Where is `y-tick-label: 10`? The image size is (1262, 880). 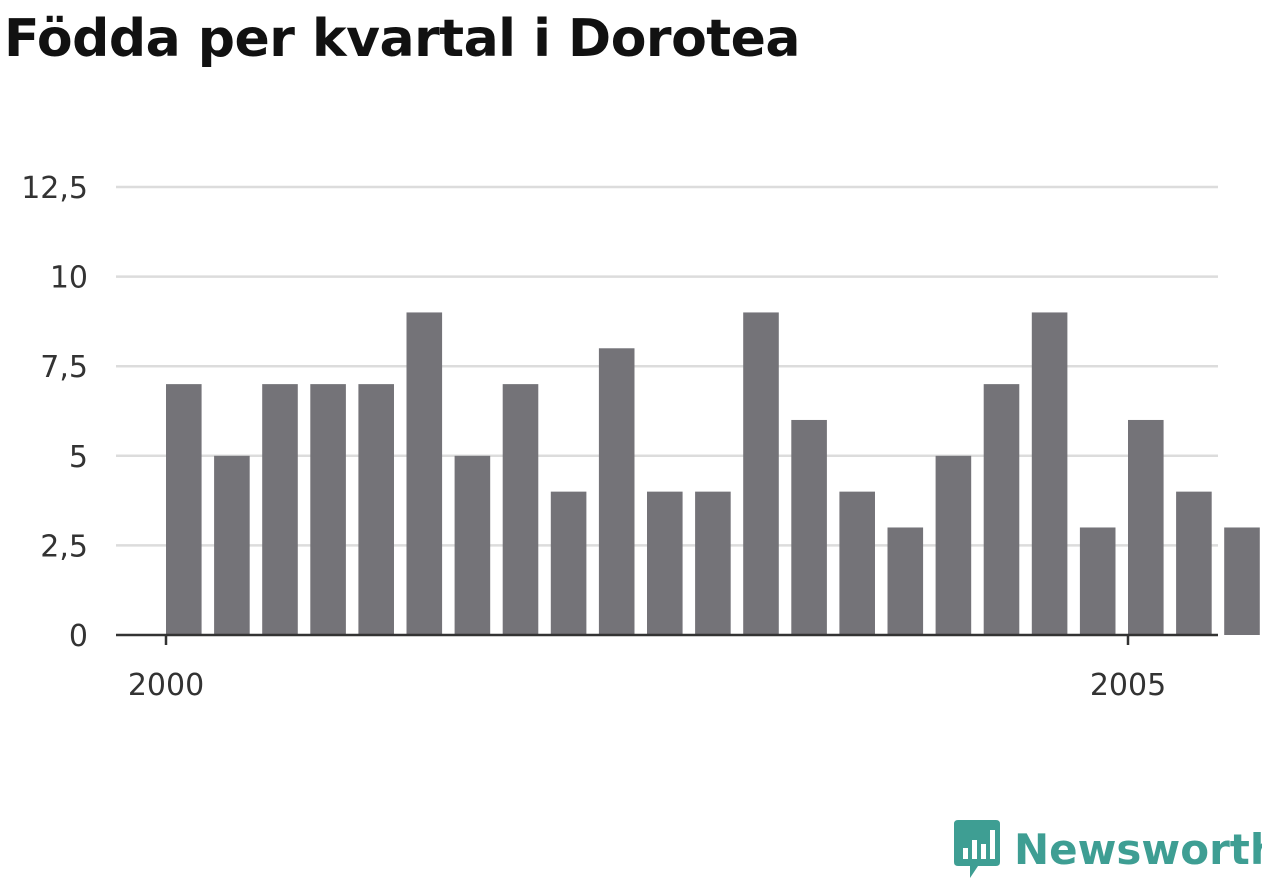
y-tick-label: 10 is located at coordinates (69, 278).